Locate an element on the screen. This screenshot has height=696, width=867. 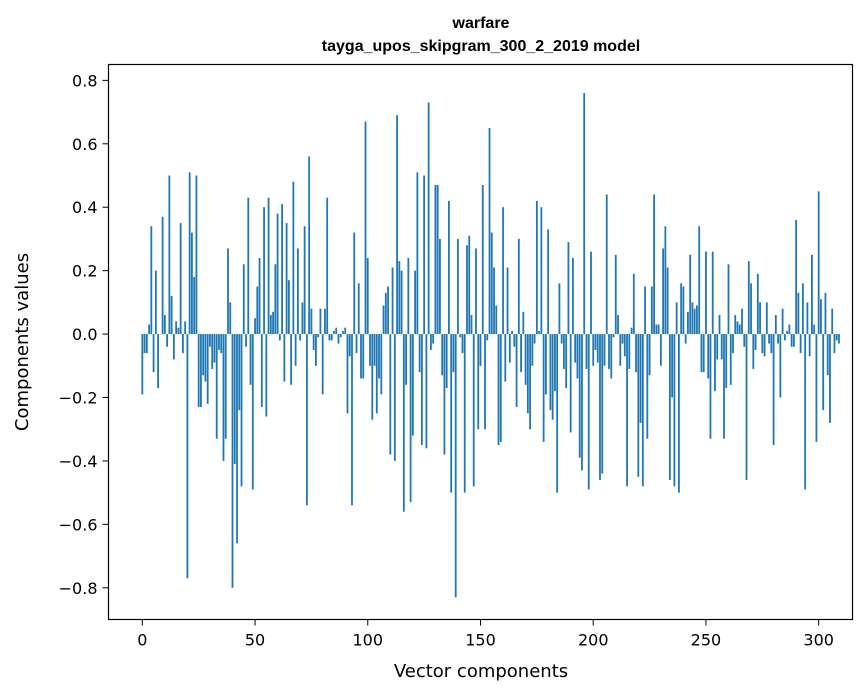
y-axis-label: Components values is located at coordinates (22, 342).